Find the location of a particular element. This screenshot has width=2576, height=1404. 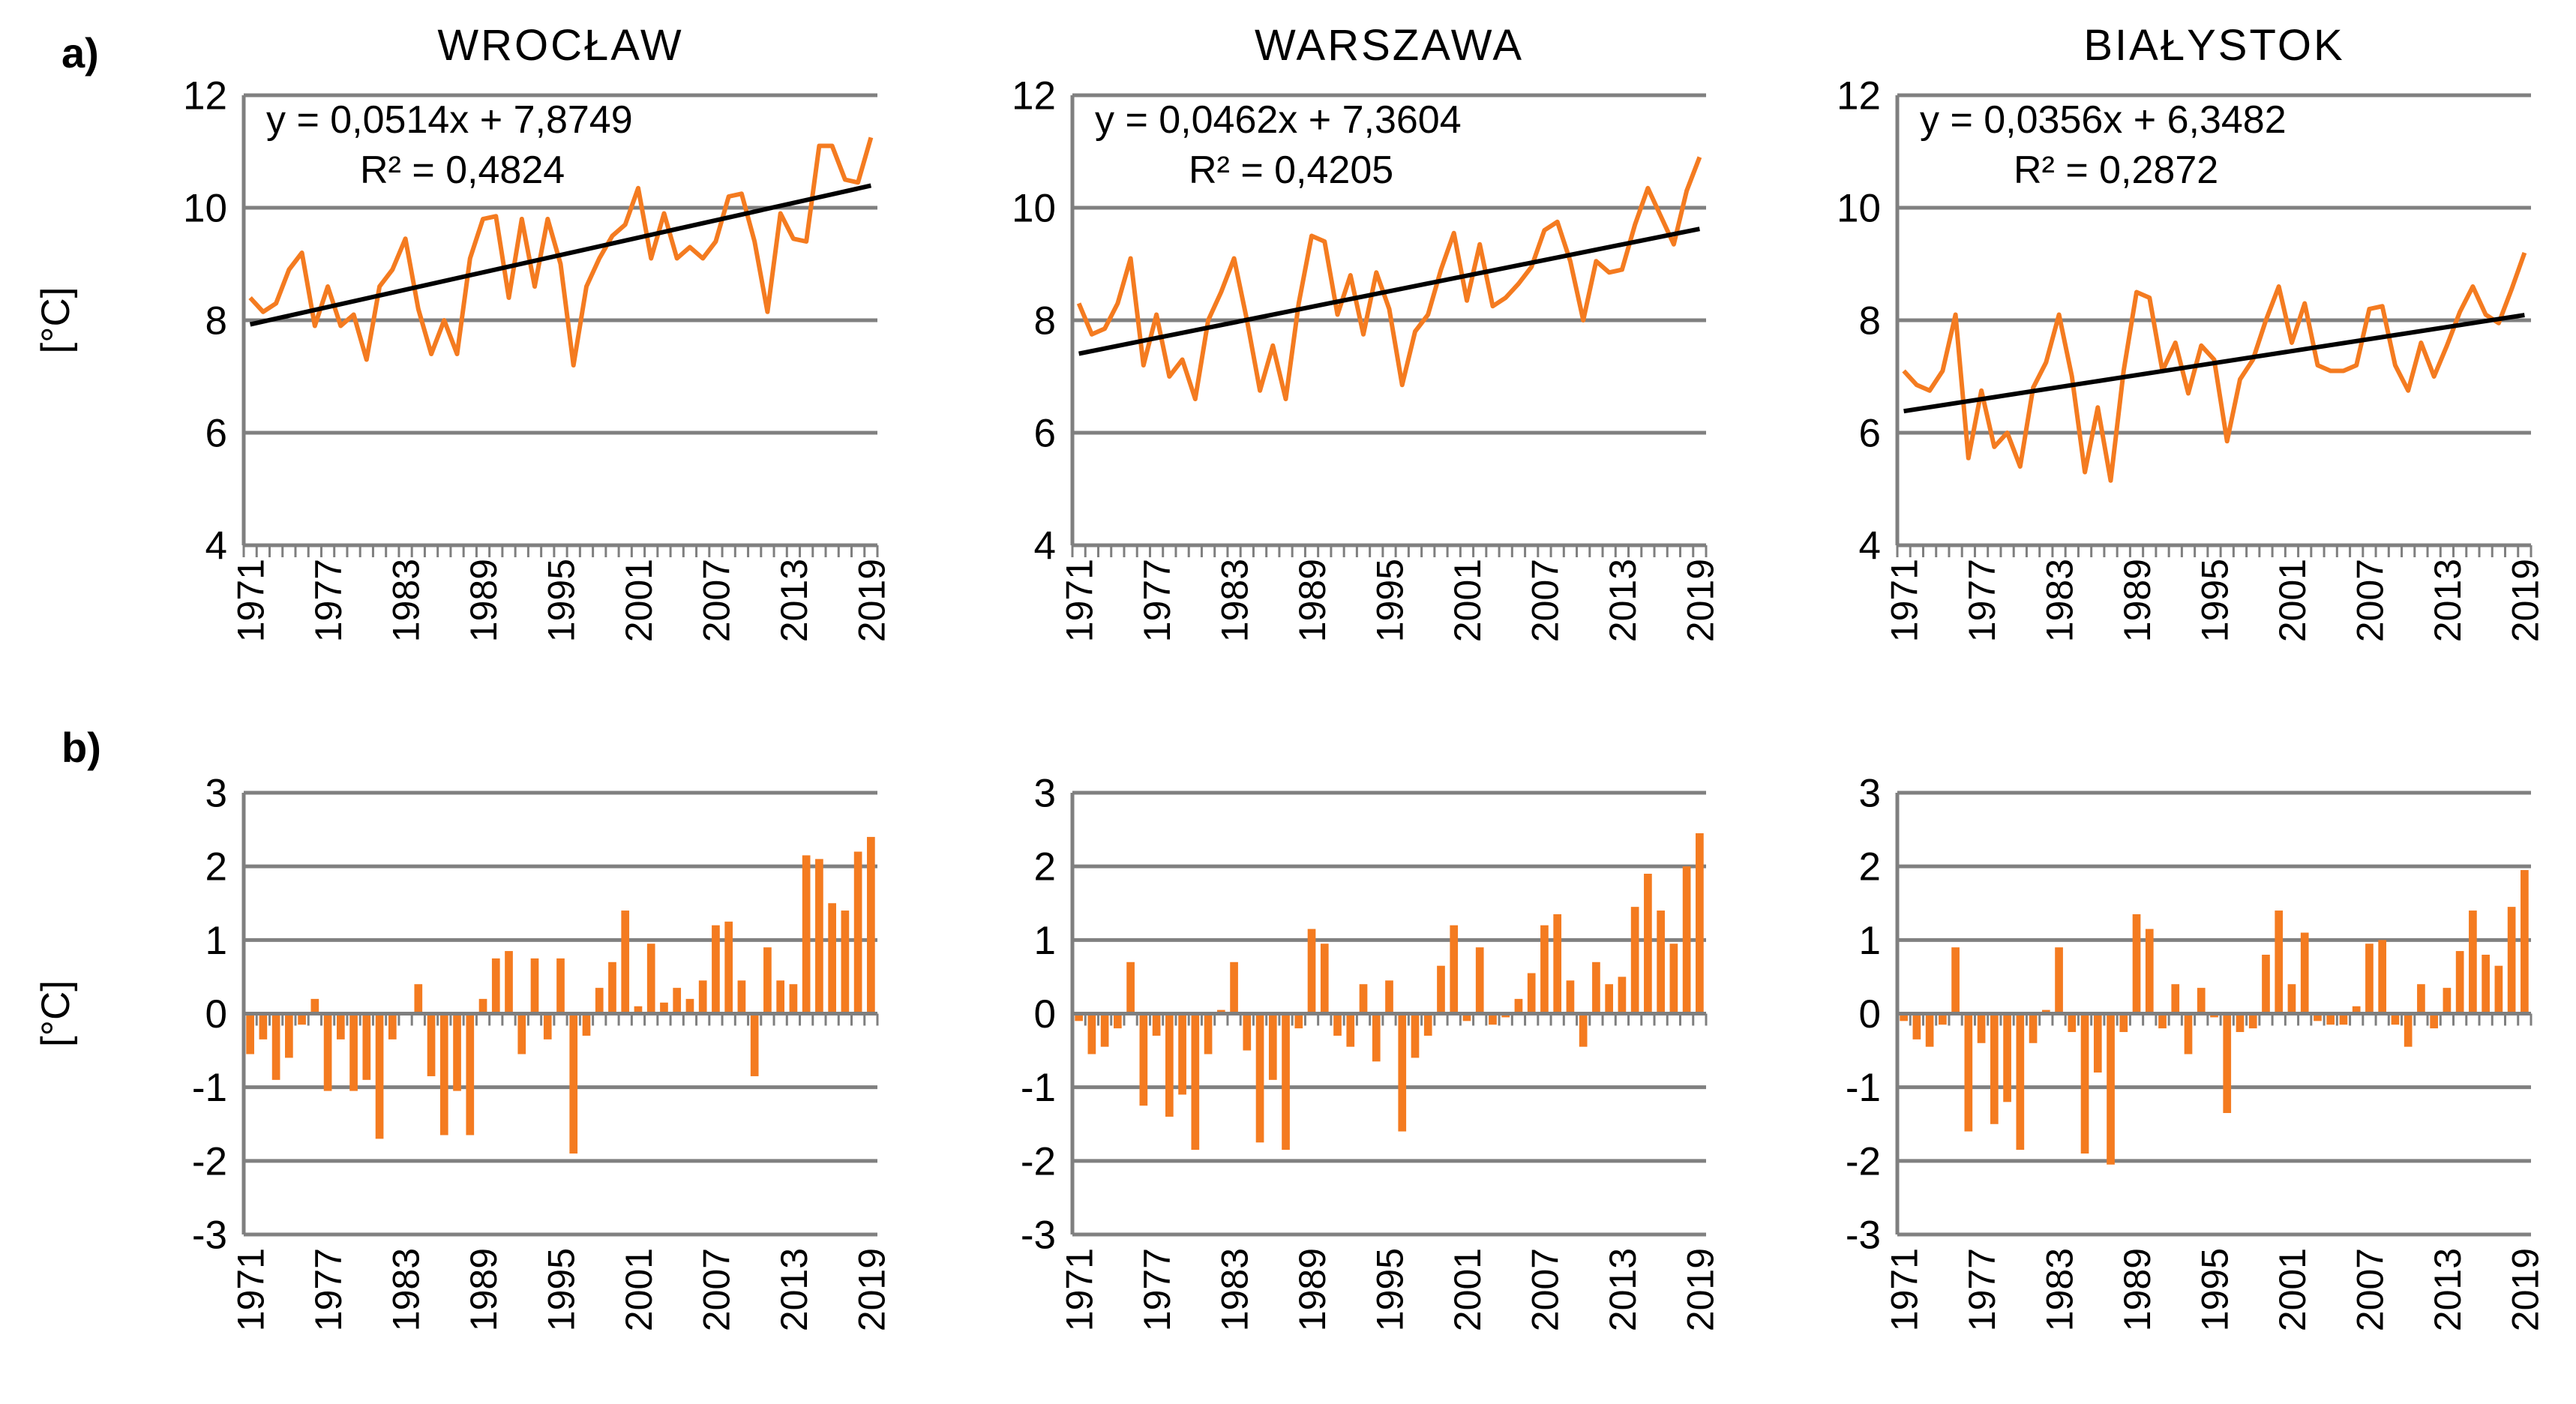

y-axis-label: [°C] is located at coordinates (56, 1013).